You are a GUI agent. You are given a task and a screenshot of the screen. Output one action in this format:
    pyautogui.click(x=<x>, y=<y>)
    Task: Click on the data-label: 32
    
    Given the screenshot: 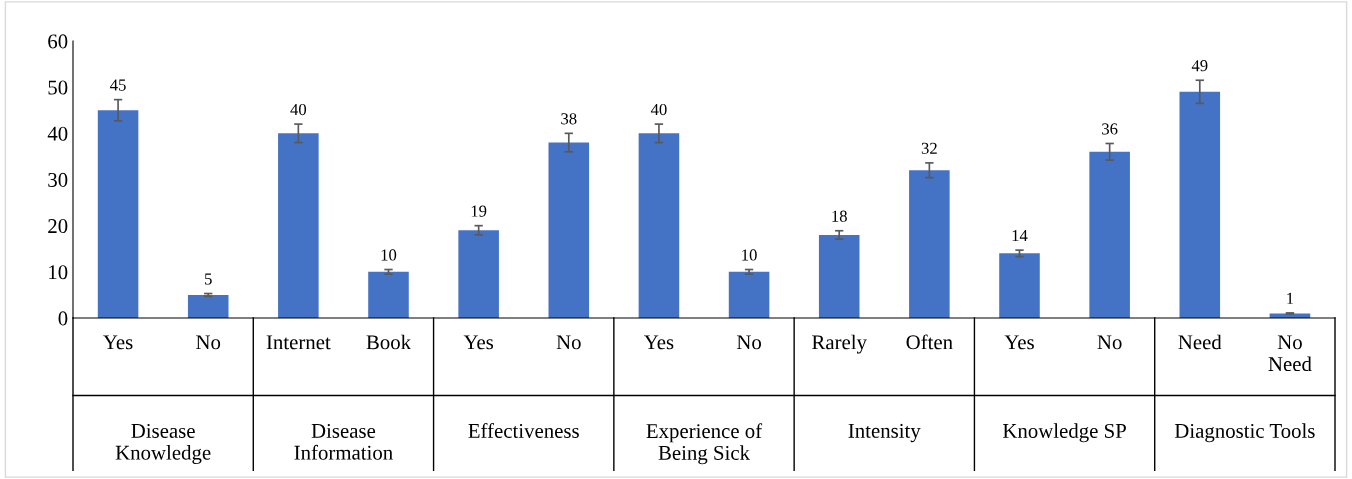 What is the action you would take?
    pyautogui.click(x=929, y=148)
    